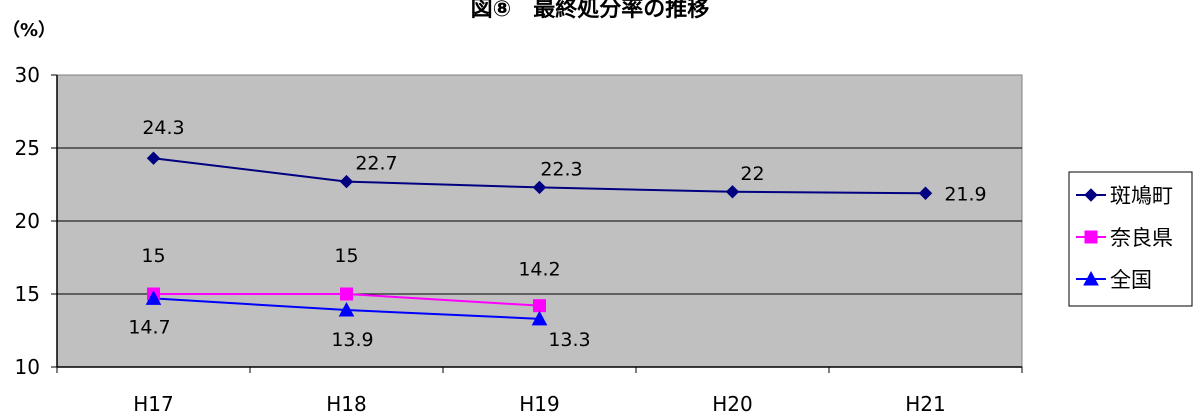 This screenshot has height=419, width=1195. What do you see at coordinates (1141, 238) in the screenshot?
I see `legend-label: 奈良県` at bounding box center [1141, 238].